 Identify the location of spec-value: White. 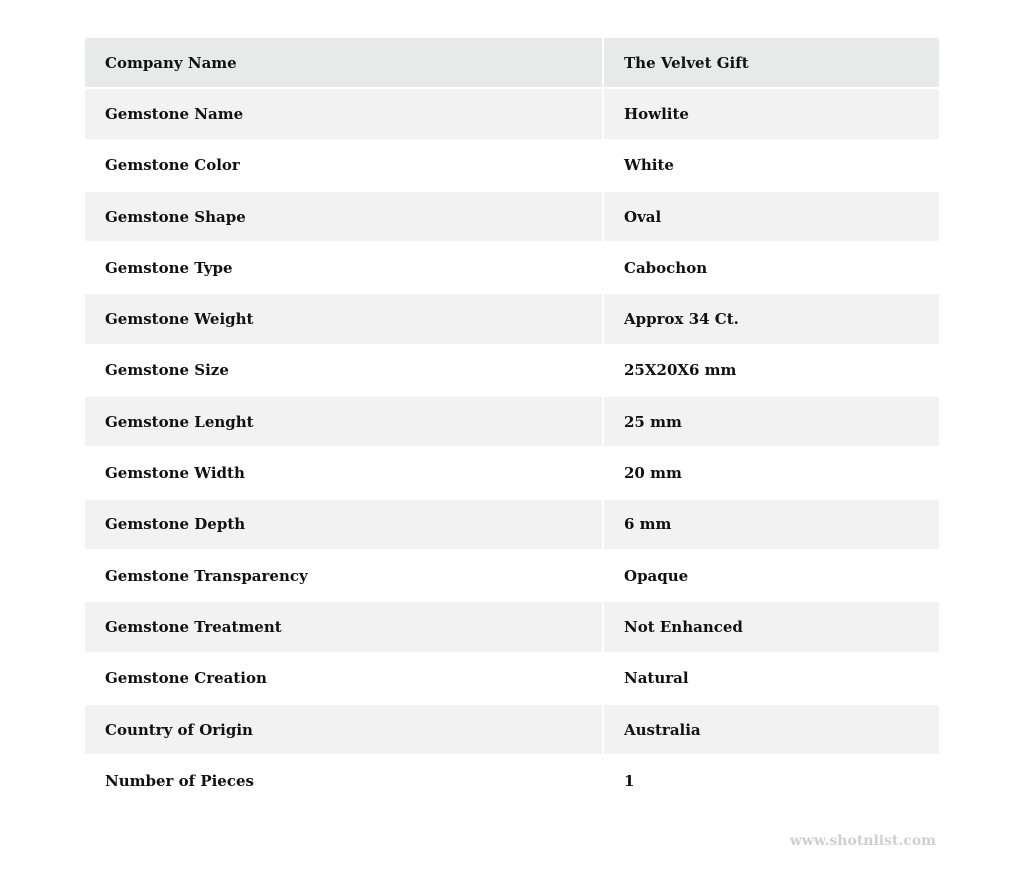
(771, 165).